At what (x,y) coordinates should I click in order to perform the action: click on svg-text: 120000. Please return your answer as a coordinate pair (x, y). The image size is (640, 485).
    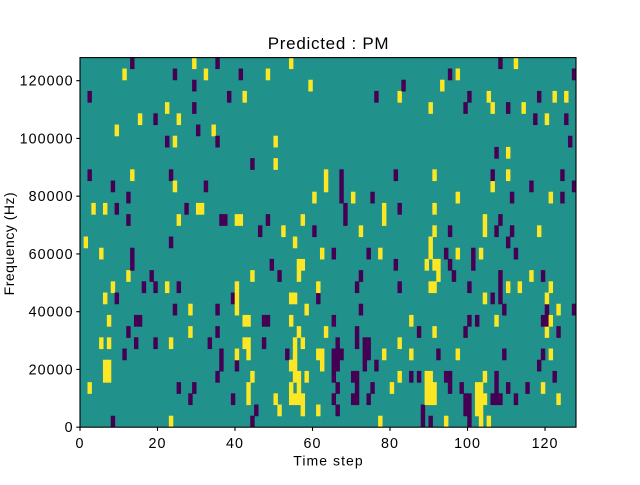
    Looking at the image, I should click on (47, 82).